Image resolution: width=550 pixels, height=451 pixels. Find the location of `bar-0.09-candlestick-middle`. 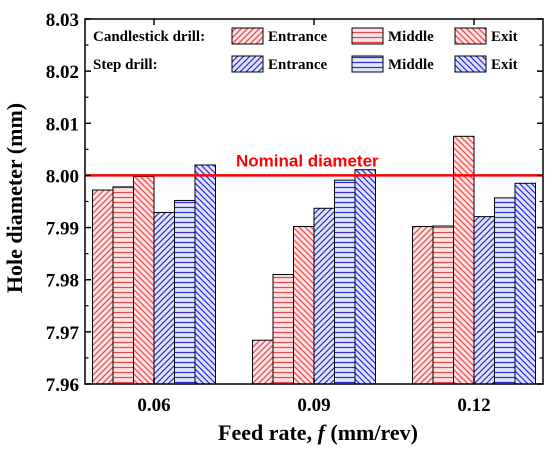

bar-0.09-candlestick-middle is located at coordinates (283, 329).